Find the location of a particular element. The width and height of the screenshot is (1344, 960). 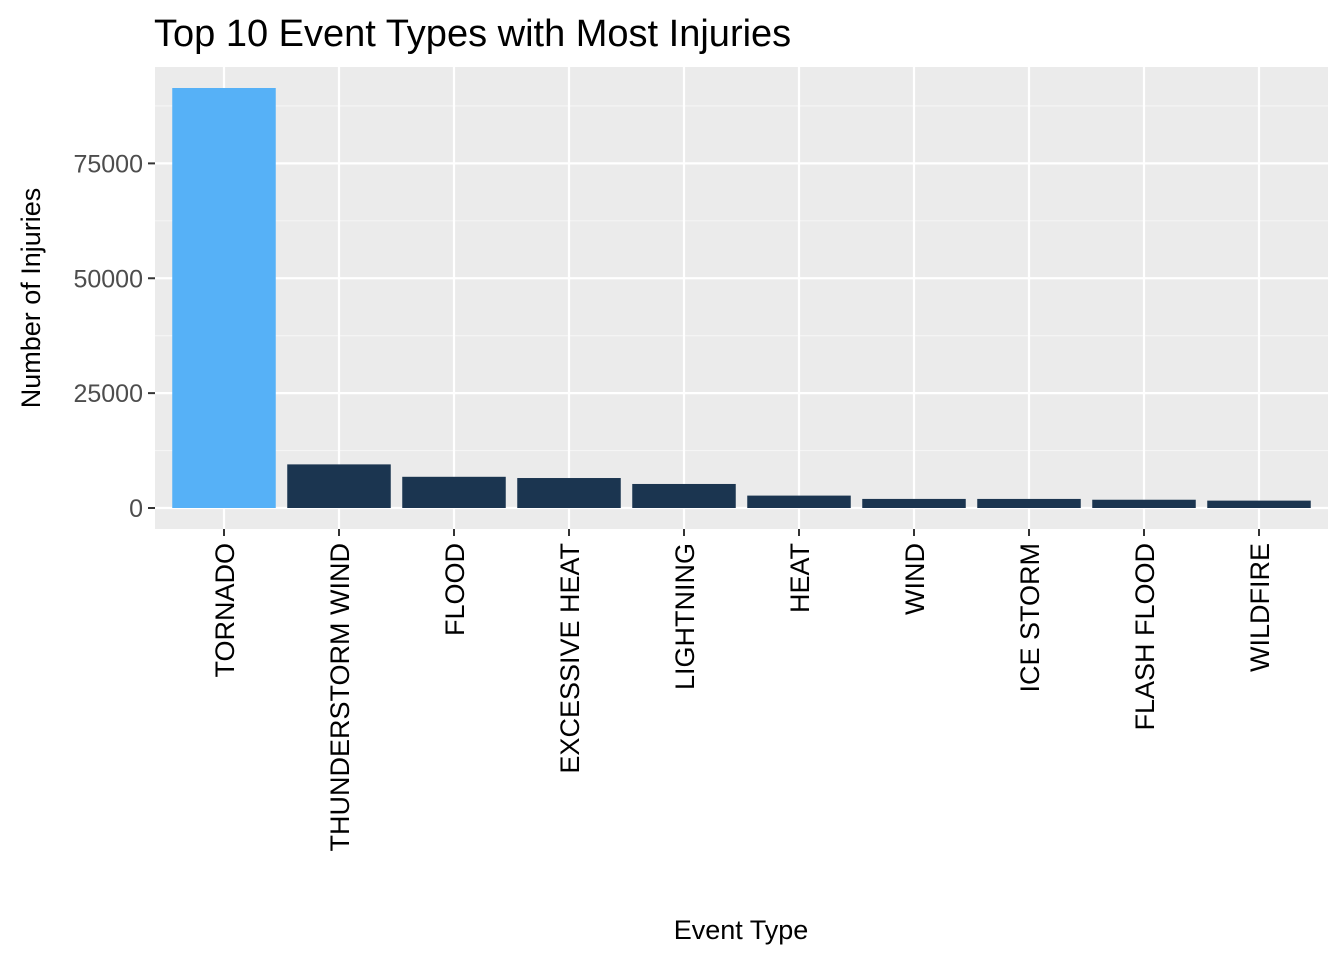

x-tick-label: HEAT is located at coordinates (800, 578).